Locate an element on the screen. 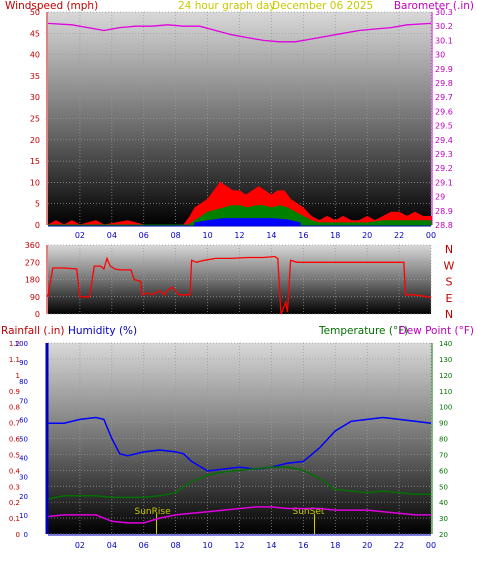 Image resolution: width=477 pixels, height=562 pixels. time-tick-label: 00 is located at coordinates (431, 545).